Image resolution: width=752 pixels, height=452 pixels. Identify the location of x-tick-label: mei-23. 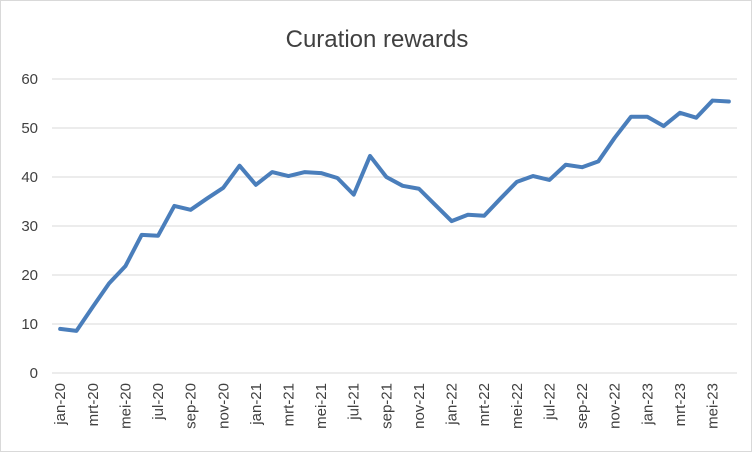
(713, 406).